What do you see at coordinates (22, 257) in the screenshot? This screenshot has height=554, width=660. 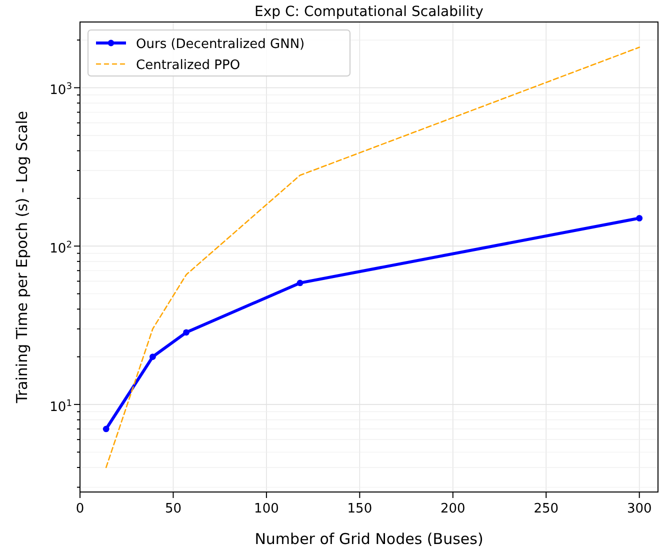 I see `y-axis-title: Training Time per Epoch (s) - Log Scale` at bounding box center [22, 257].